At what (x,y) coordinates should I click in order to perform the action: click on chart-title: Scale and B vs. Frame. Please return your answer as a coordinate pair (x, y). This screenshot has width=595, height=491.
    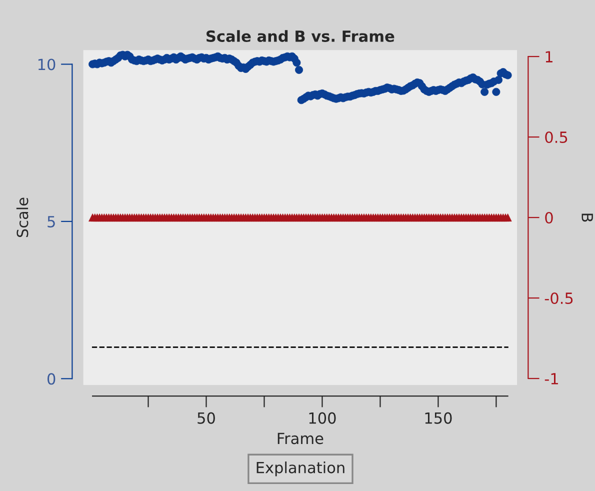
    Looking at the image, I should click on (300, 36).